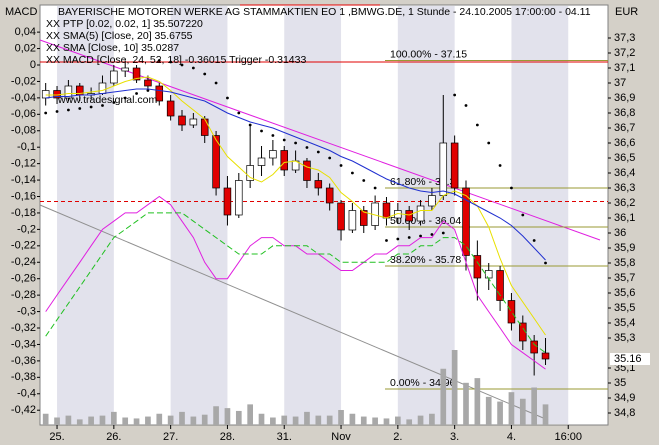  I want to click on y2-tick-label: 36,3, so click(624, 188).